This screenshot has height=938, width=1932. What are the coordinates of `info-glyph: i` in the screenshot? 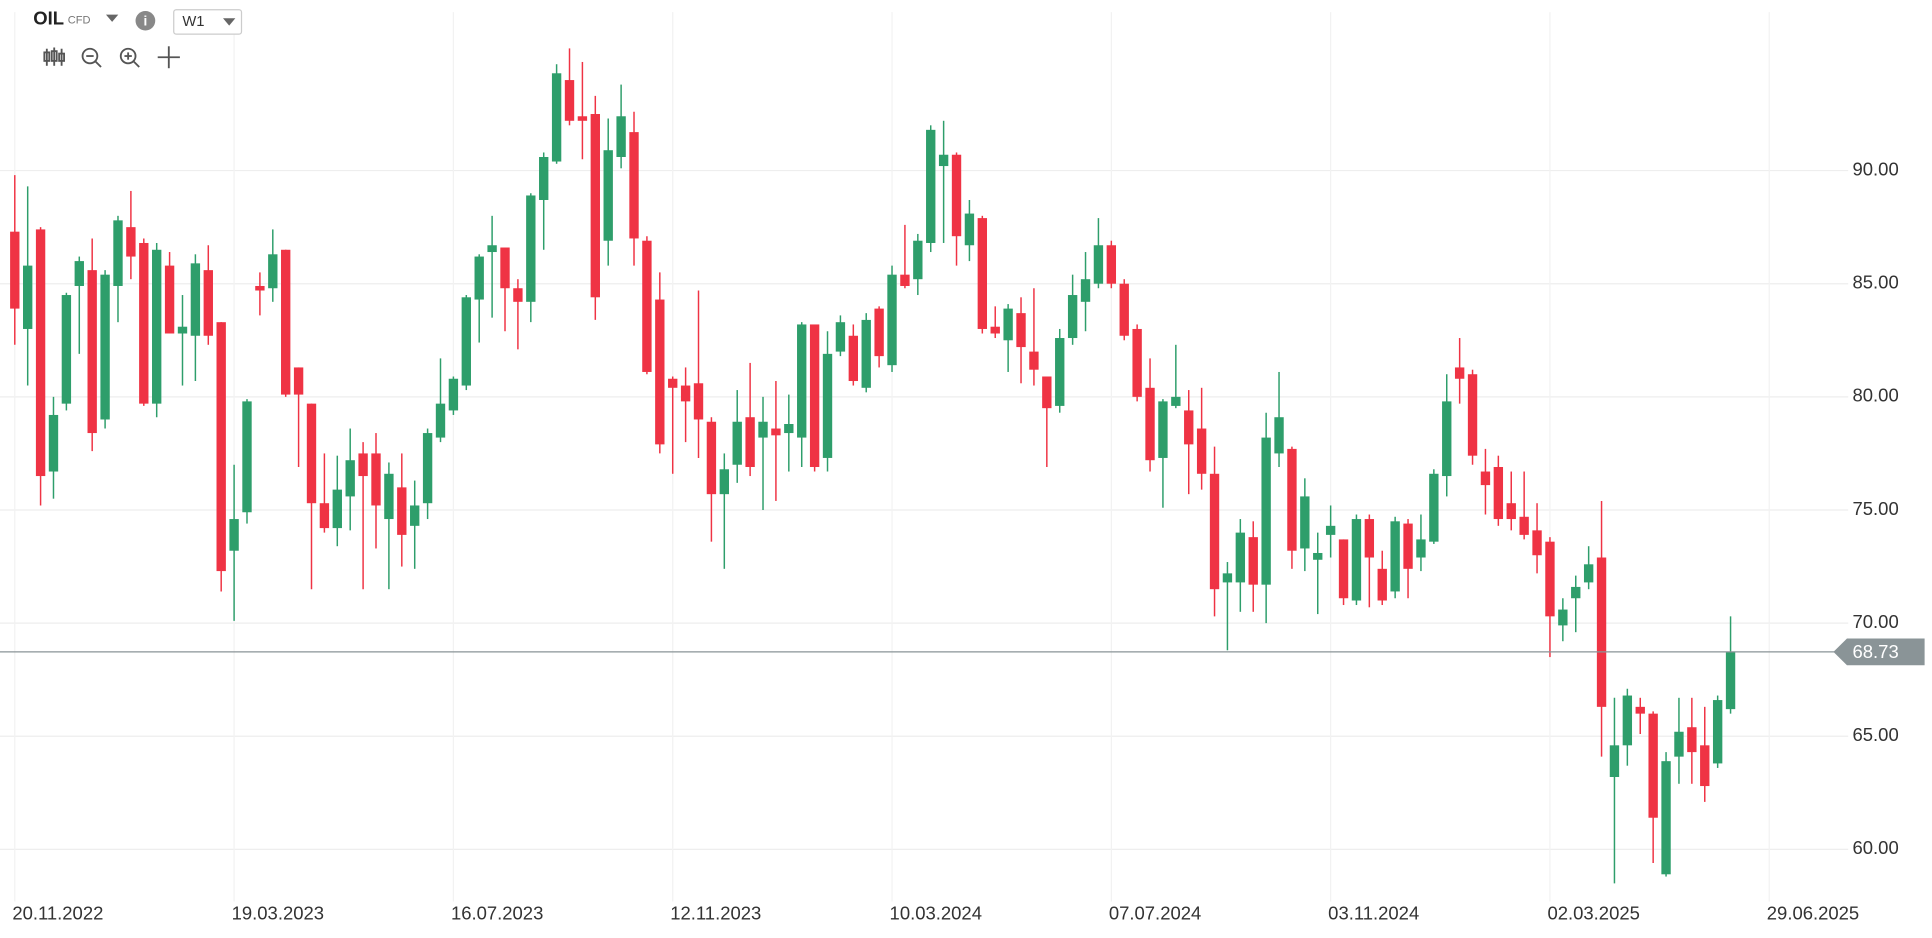 It's located at (146, 21).